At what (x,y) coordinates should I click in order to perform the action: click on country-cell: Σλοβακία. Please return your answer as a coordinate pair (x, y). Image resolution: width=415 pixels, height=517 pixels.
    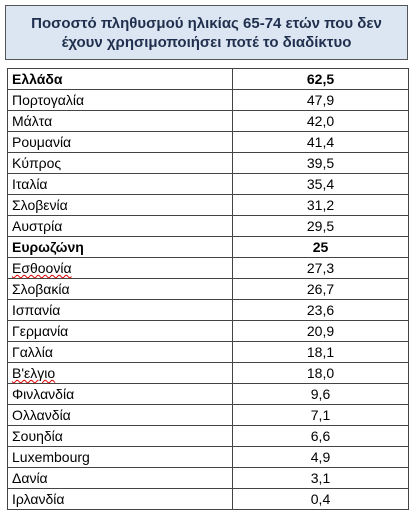
    Looking at the image, I should click on (120, 289).